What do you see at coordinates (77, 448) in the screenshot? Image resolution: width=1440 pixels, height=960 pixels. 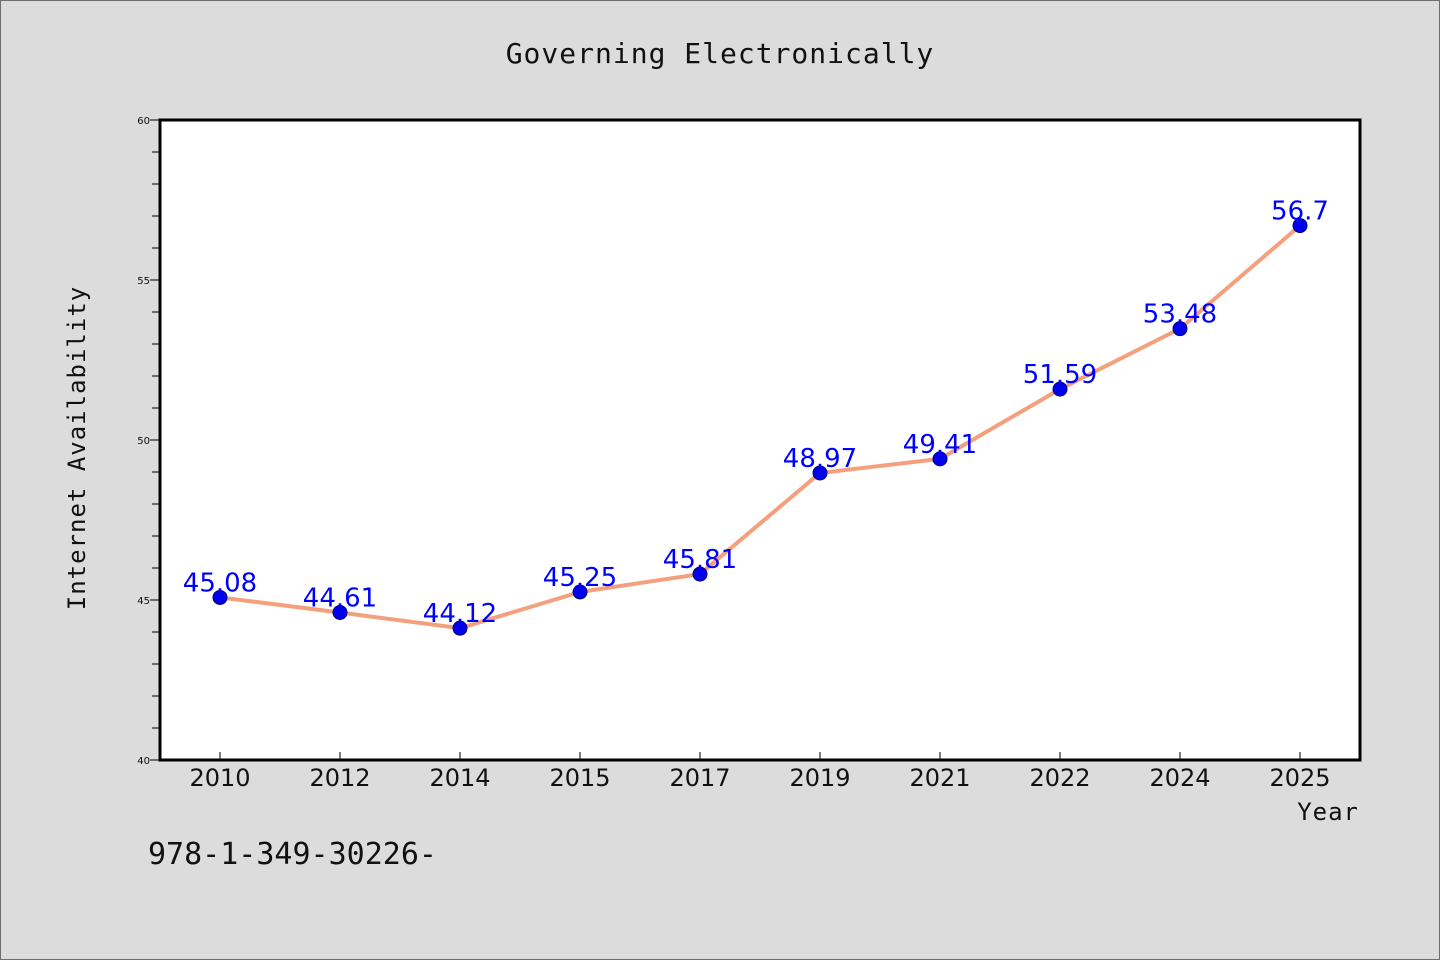 I see `y-axis-title: Internet Availability` at bounding box center [77, 448].